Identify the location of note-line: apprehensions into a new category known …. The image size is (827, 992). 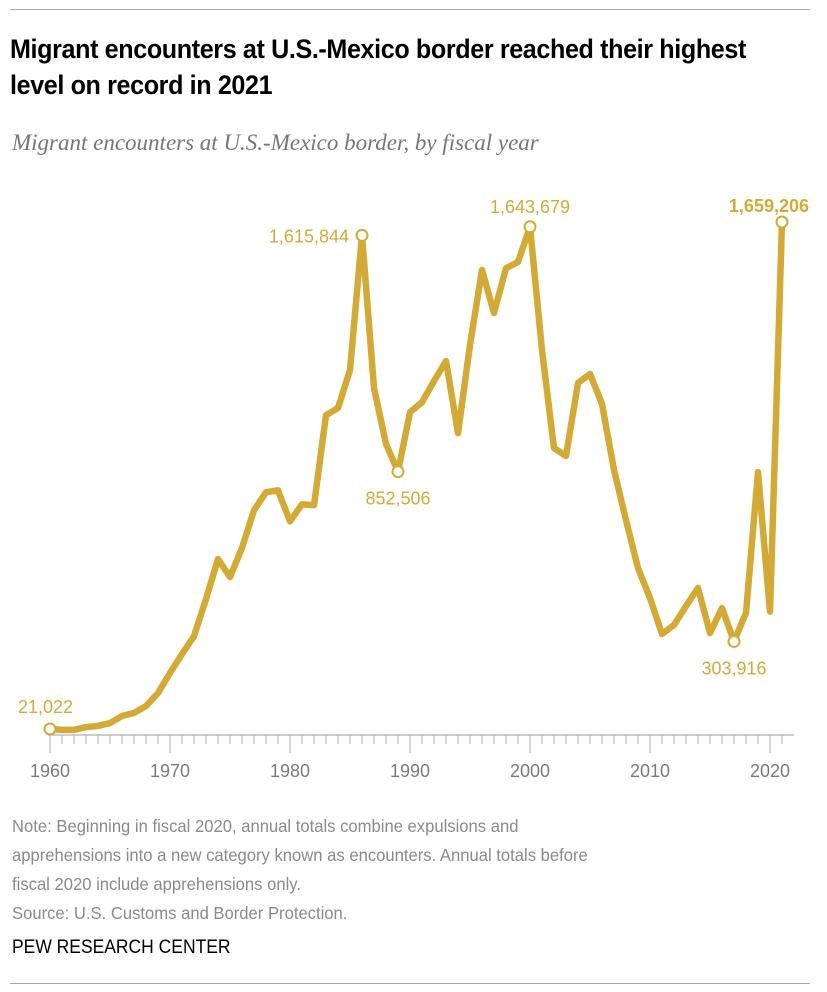
(300, 855).